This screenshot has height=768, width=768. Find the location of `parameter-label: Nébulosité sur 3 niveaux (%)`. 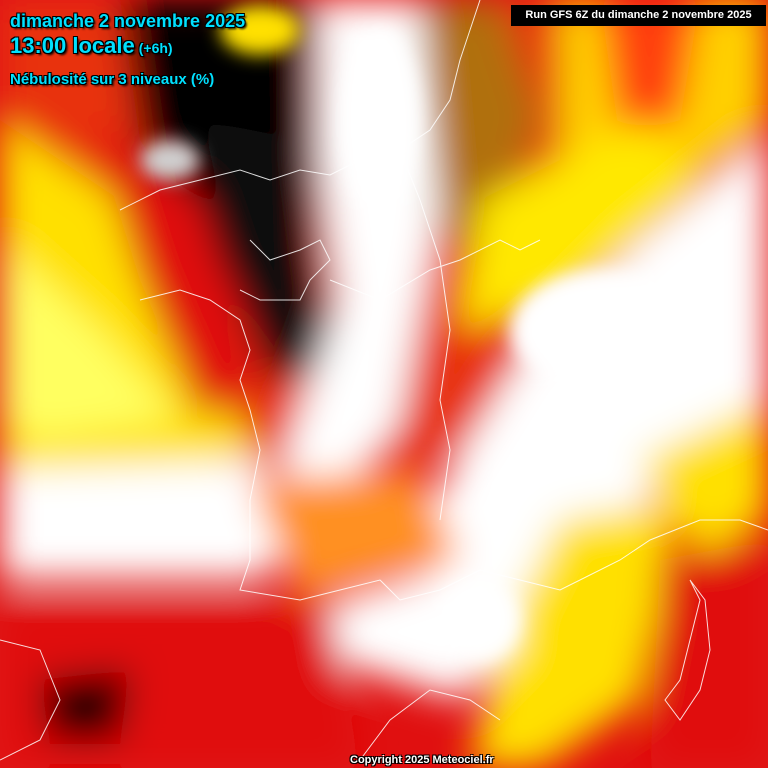

parameter-label: Nébulosité sur 3 niveaux (%) is located at coordinates (112, 79).